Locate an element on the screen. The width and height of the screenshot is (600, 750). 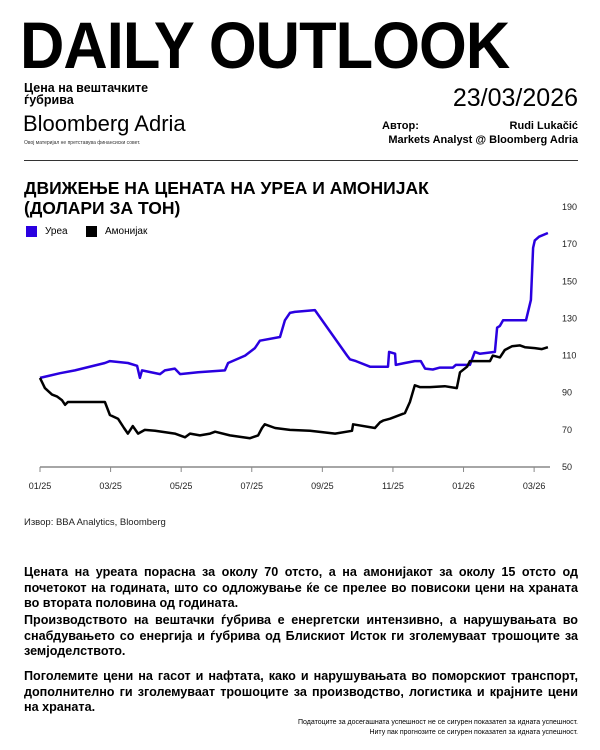
y-tick-label: 170 is located at coordinates (569, 244).